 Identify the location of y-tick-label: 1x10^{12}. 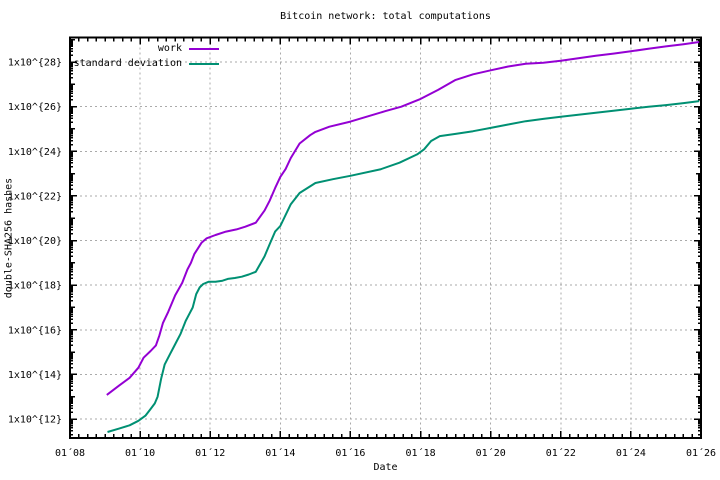
(35, 420).